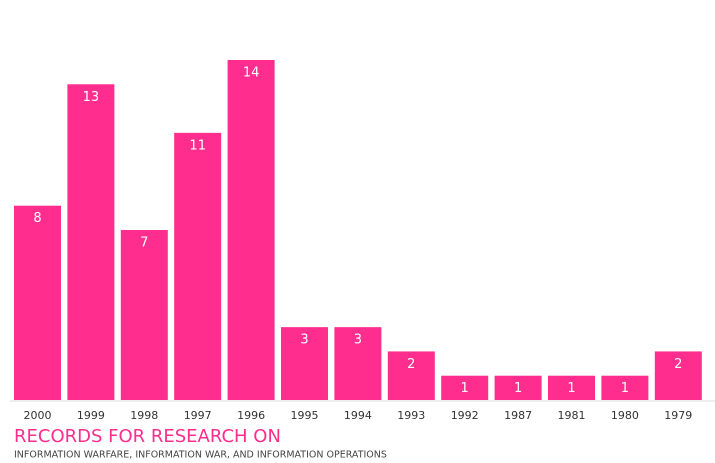 The height and width of the screenshot is (463, 715). Describe the element at coordinates (144, 243) in the screenshot. I see `value-label: 7` at that location.